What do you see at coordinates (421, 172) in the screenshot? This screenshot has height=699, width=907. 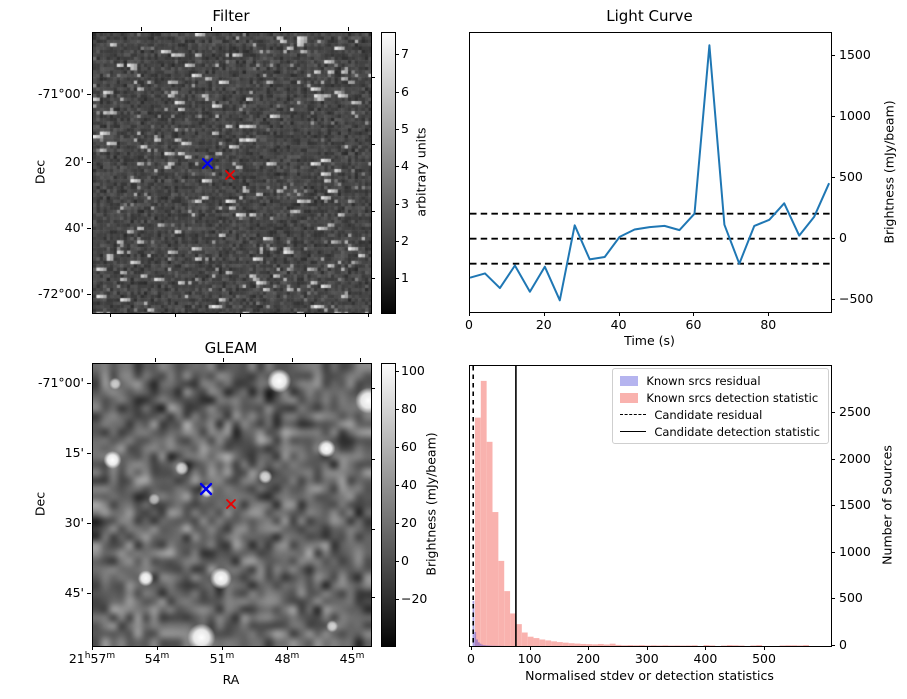 I see `filter-colorbar-label: arbitrary units` at bounding box center [421, 172].